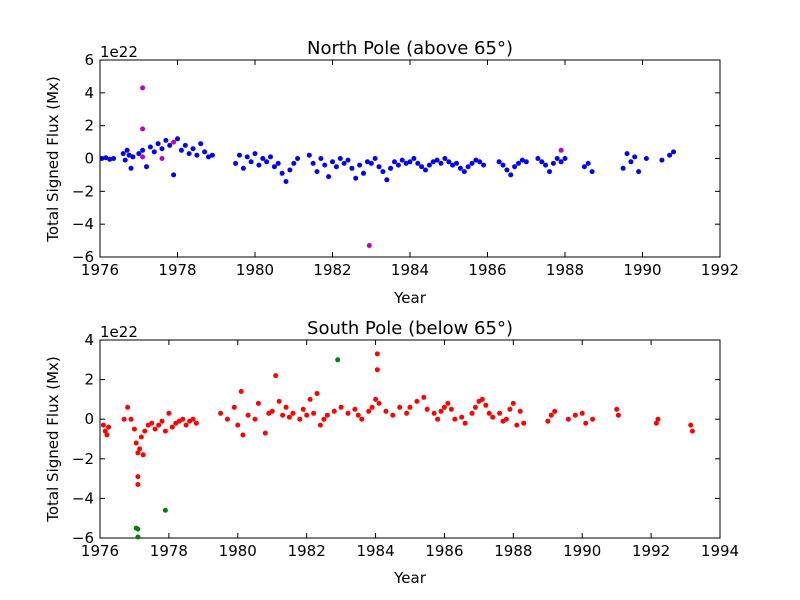  I want to click on y-tick-label: 0, so click(89, 159).